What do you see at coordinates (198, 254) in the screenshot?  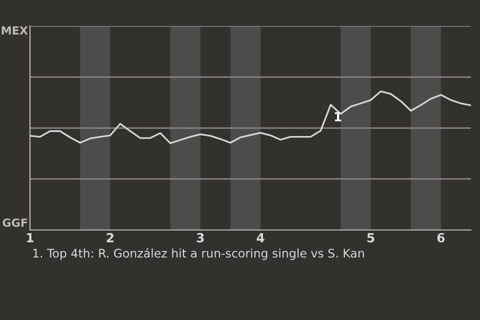 I see `text: 1. Top 4th: R. González hit a run-scoring single vs S. Kan` at bounding box center [198, 254].